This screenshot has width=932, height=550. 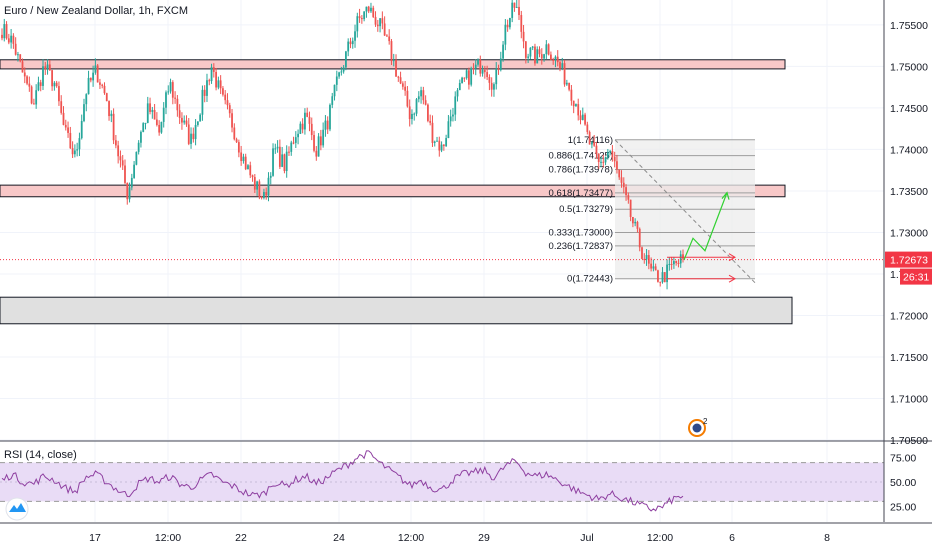 I want to click on rsi-pane, so click(x=442, y=481).